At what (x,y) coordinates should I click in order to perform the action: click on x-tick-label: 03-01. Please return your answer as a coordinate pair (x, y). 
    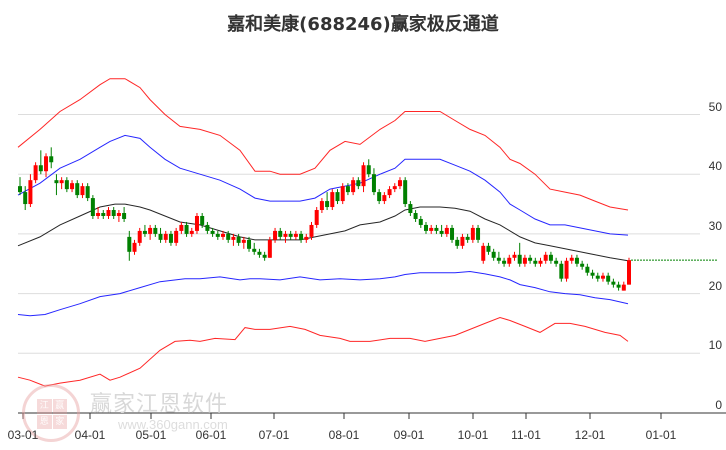
    Looking at the image, I should click on (23, 435).